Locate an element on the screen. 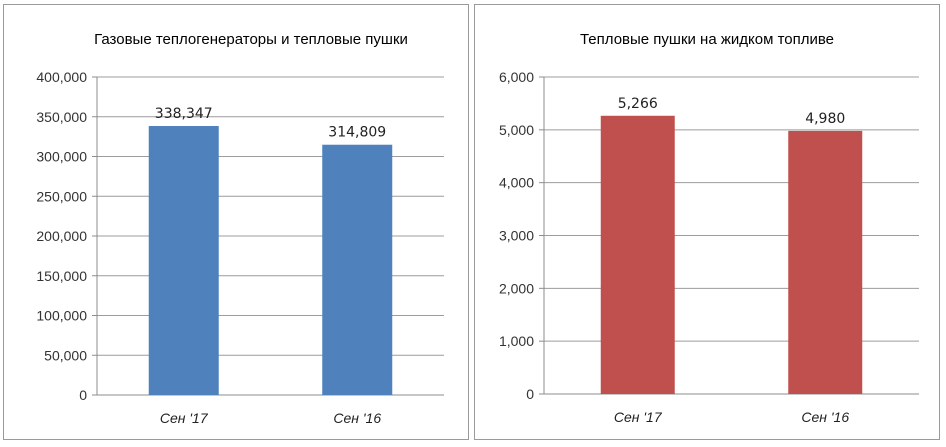 The width and height of the screenshot is (946, 447). y-tick-label: 5,000 is located at coordinates (516, 130).